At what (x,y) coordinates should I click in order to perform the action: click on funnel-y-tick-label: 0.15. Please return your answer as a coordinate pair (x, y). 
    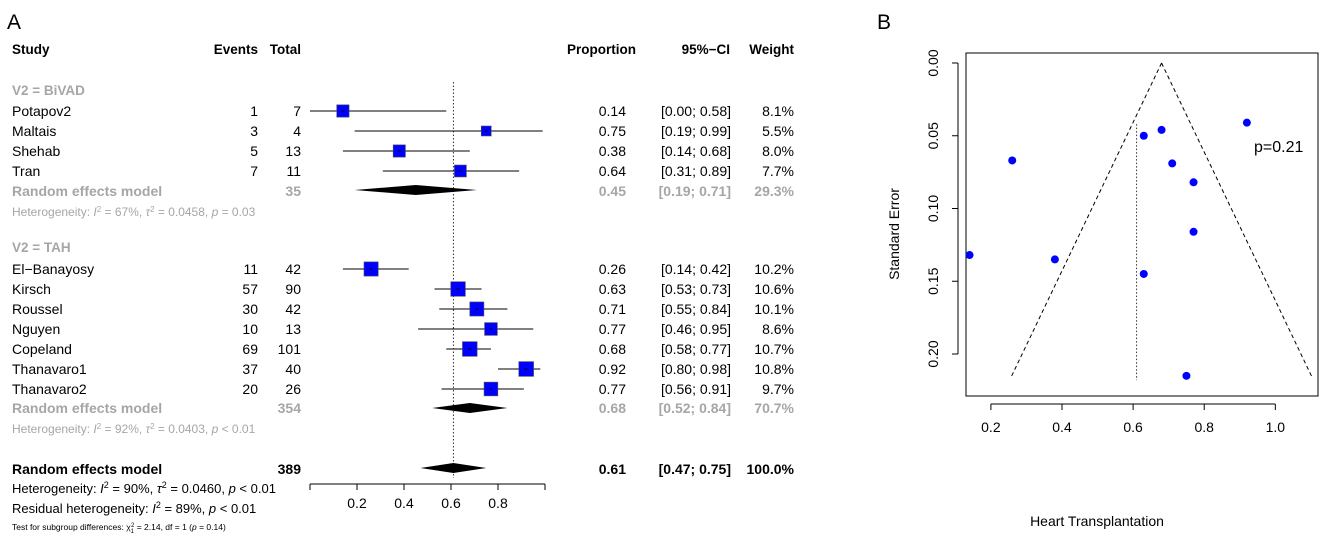
    Looking at the image, I should click on (933, 280).